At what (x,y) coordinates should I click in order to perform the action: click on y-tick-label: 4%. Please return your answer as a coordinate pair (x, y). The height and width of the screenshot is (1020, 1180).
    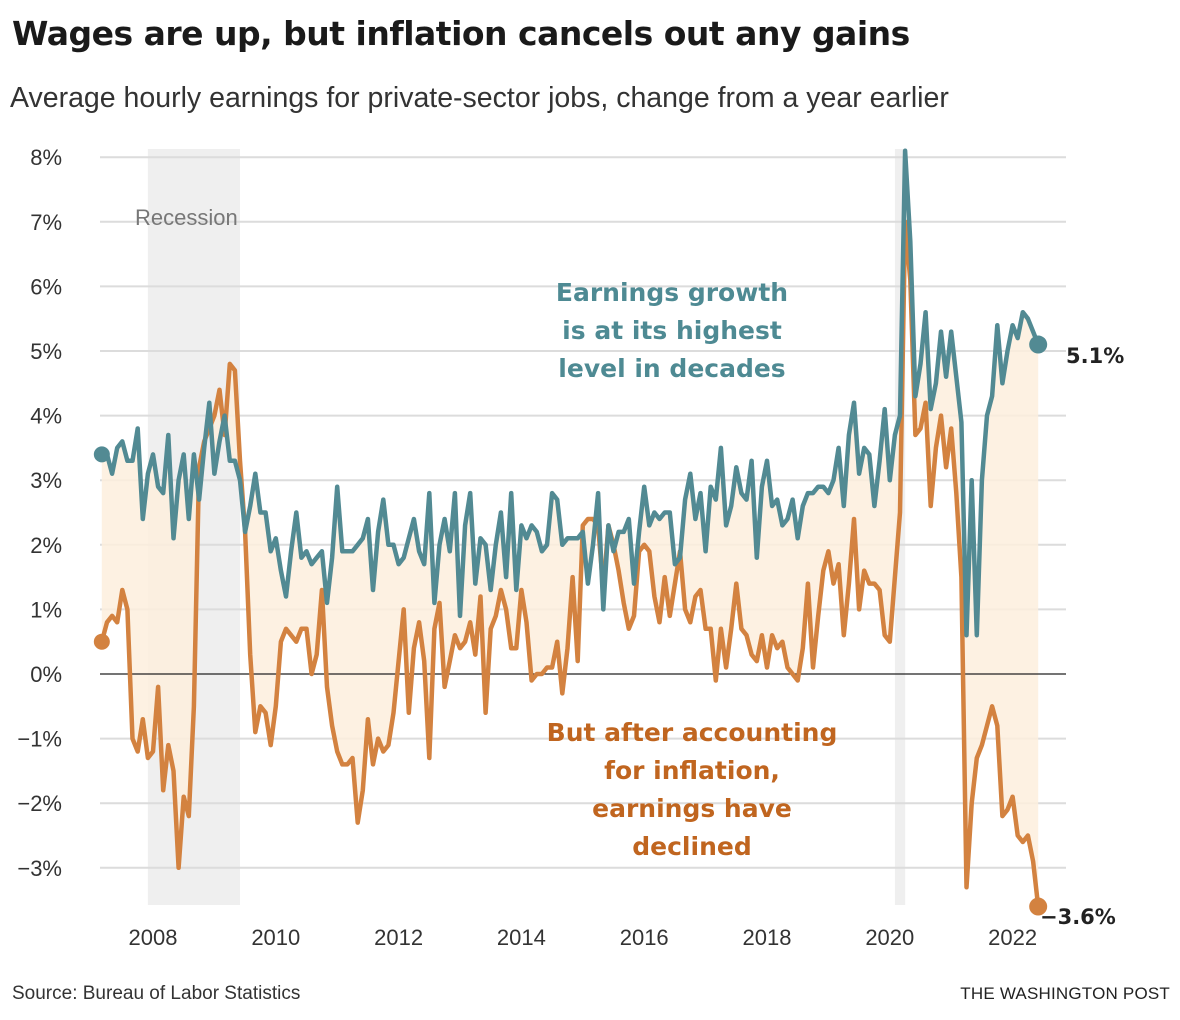
    Looking at the image, I should click on (46, 416).